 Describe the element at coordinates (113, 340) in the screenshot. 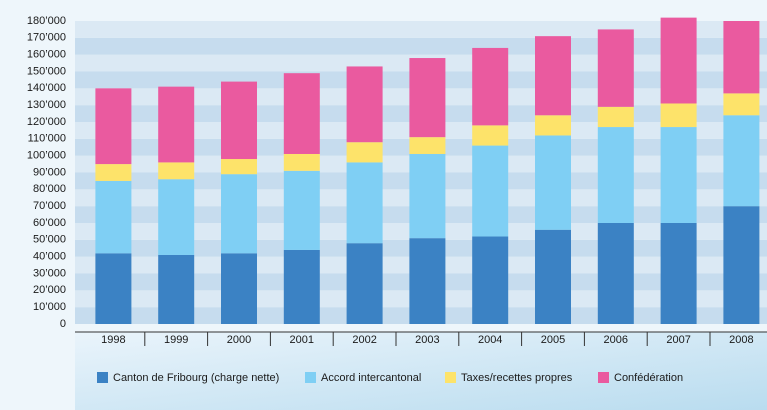

I see `x-tick-label: 1998` at that location.